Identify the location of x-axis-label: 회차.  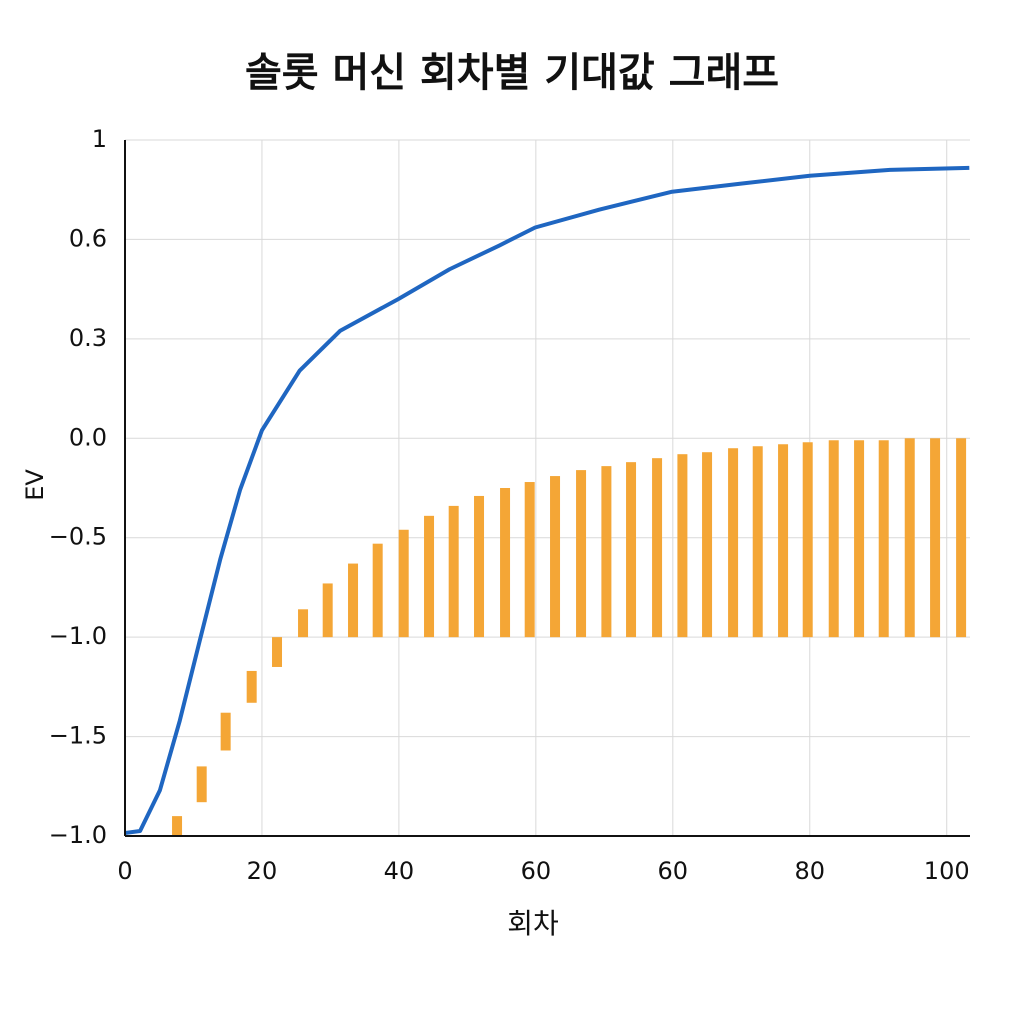
(533, 923).